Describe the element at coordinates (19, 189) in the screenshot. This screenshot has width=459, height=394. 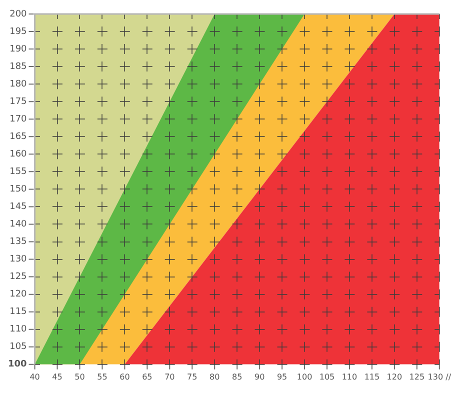
I see `y-tick-label: 150` at that location.